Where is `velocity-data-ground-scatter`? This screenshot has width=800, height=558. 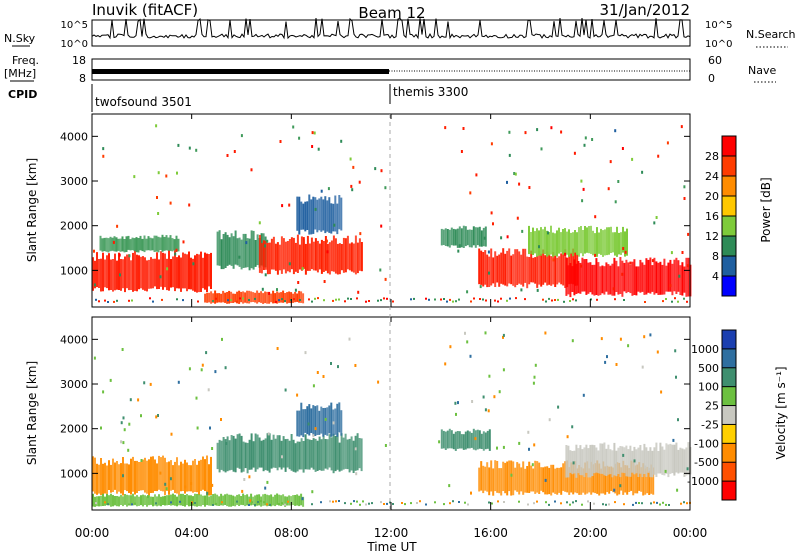
velocity-data-ground-scatter is located at coordinates (393, 503).